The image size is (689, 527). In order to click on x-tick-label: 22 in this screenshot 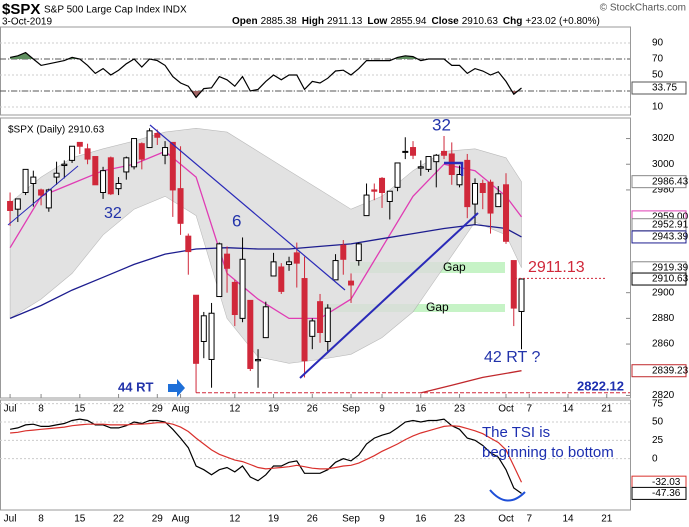, I will do `click(119, 409)`.